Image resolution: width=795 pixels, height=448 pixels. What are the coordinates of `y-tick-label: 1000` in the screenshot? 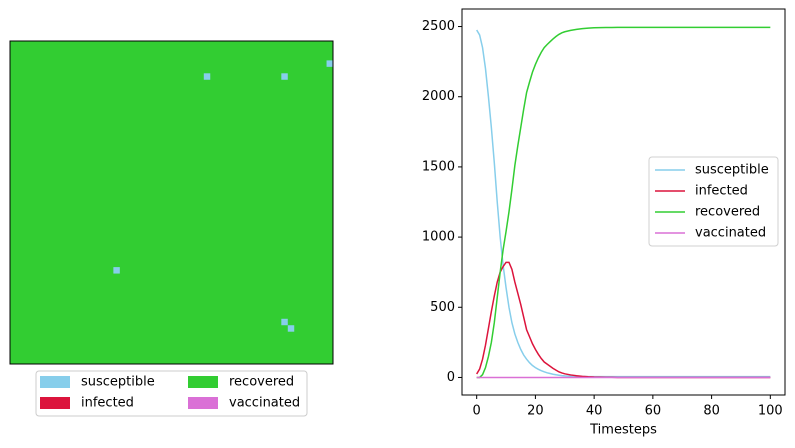 It's located at (438, 237).